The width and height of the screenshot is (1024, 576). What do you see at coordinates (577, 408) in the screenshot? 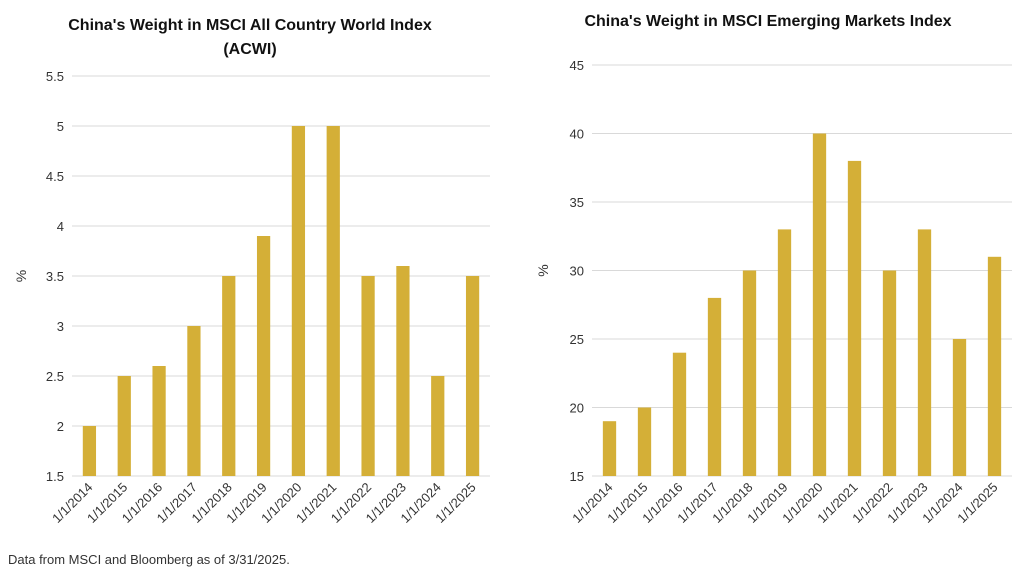
I see `em-y-tick-label: 20` at bounding box center [577, 408].